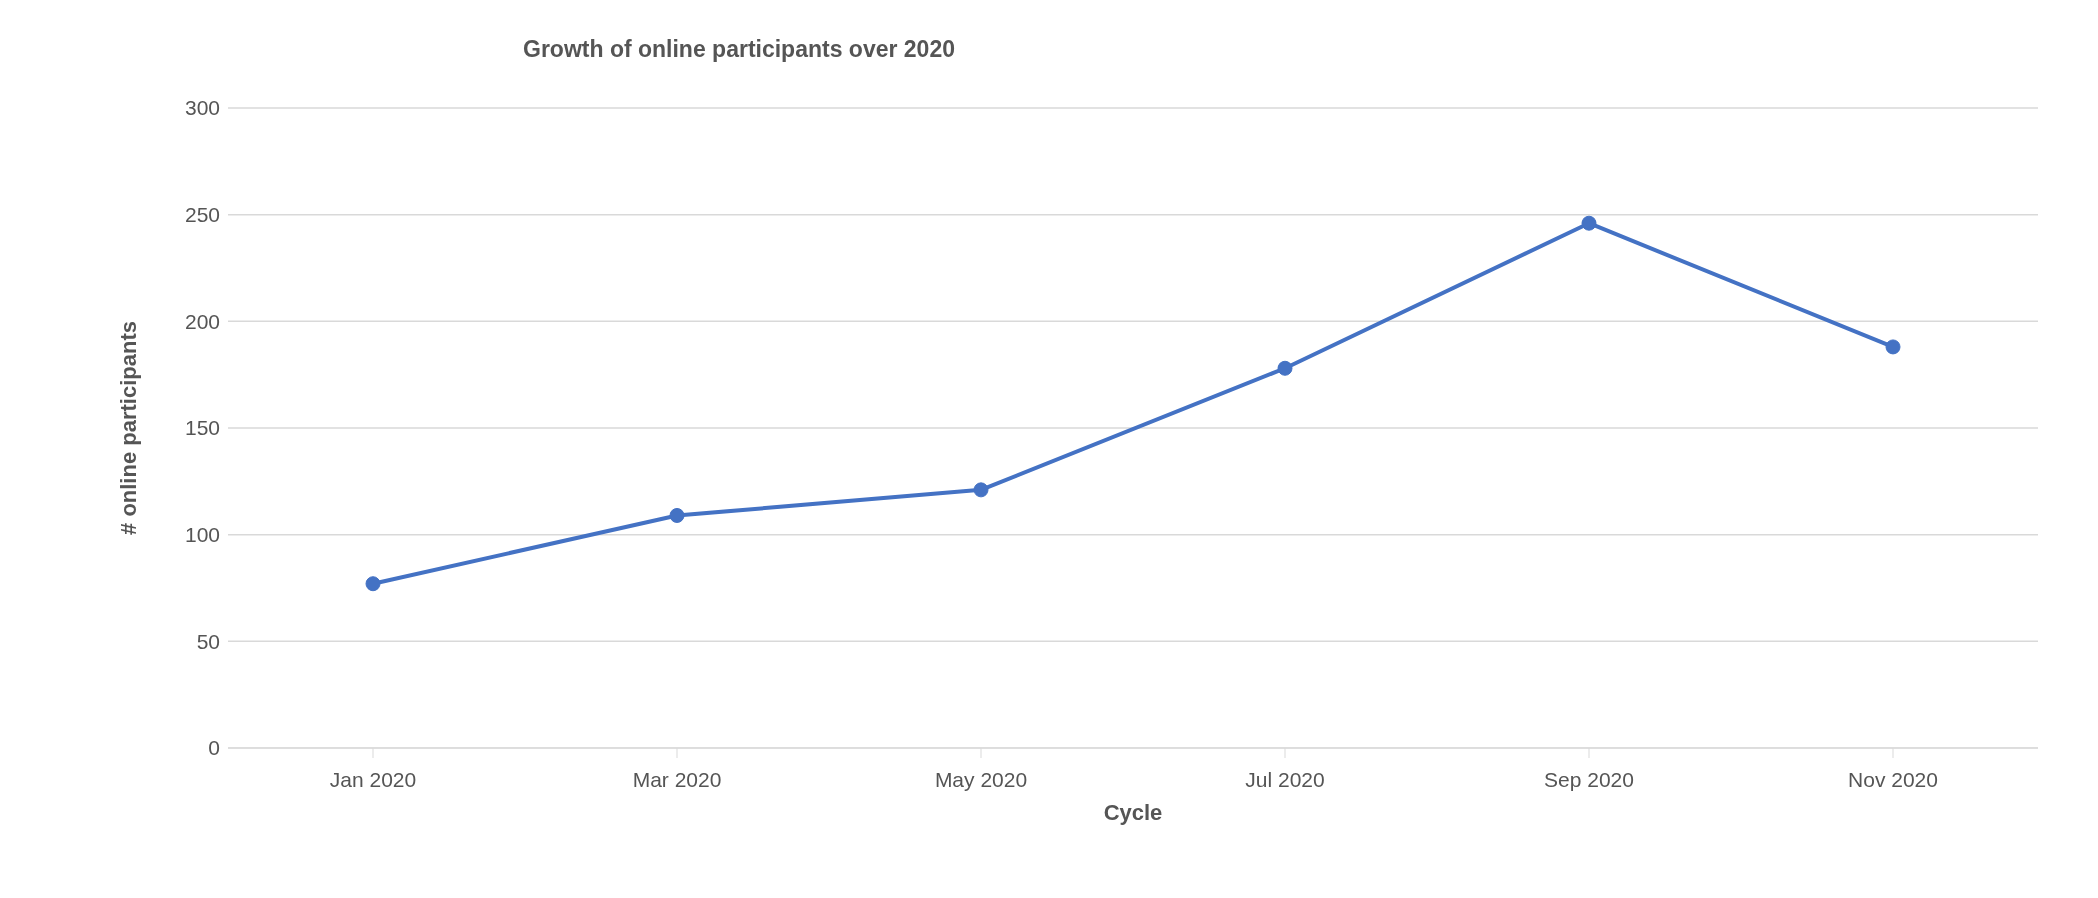 The image size is (2098, 898). What do you see at coordinates (739, 49) in the screenshot?
I see `chart-title: Growth of online participants over 2020` at bounding box center [739, 49].